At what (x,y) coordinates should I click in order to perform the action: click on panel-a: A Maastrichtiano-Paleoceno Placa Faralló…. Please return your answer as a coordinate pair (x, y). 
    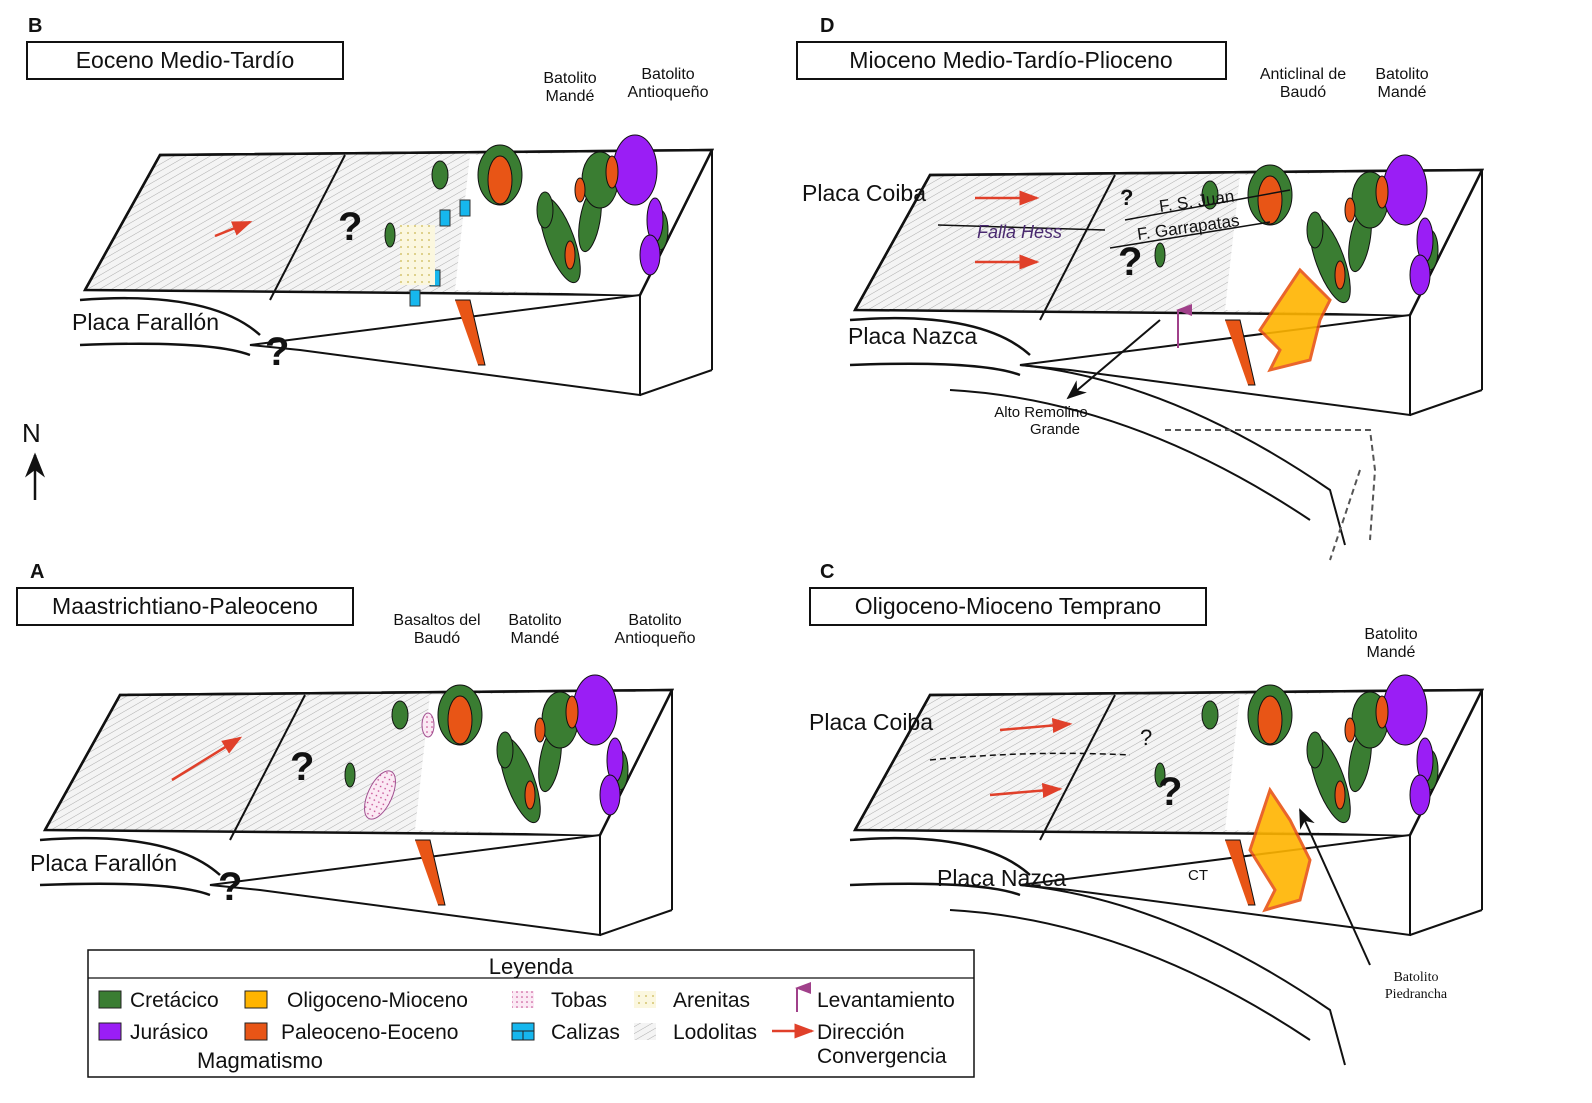
    Looking at the image, I should click on (356, 735).